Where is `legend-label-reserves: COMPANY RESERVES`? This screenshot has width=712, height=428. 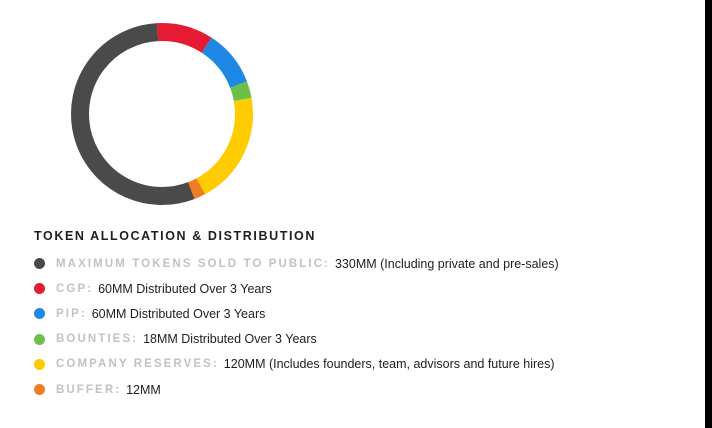 legend-label-reserves: COMPANY RESERVES is located at coordinates (134, 364).